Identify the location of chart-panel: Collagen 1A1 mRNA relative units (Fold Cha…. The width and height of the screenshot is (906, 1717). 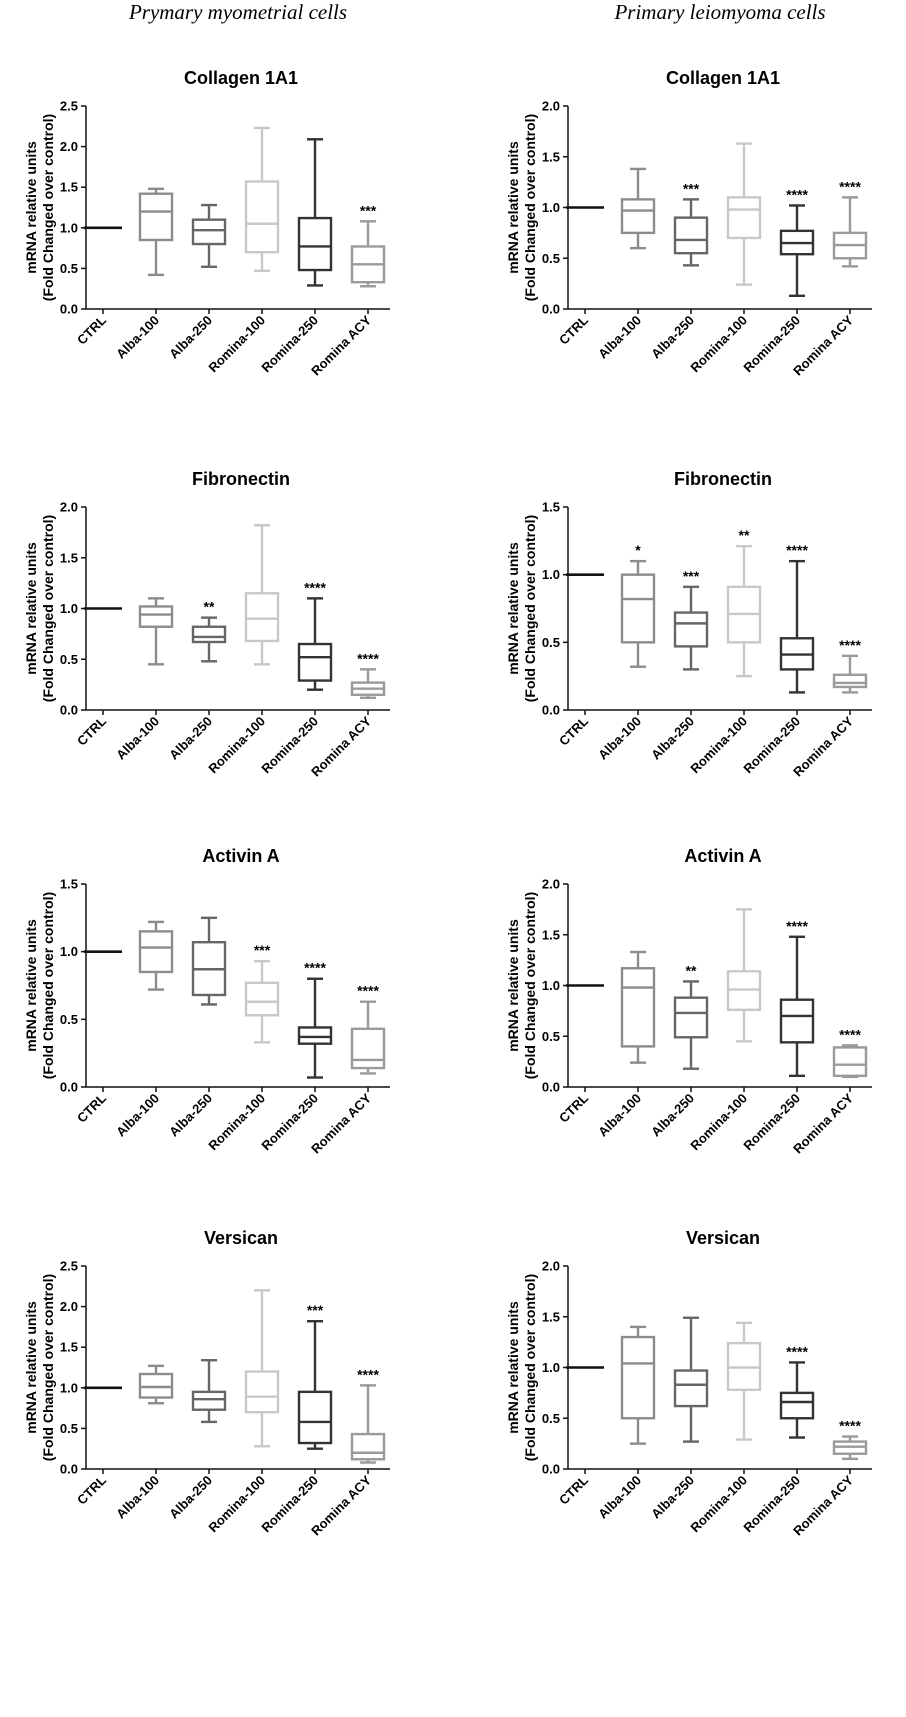
(688, 223).